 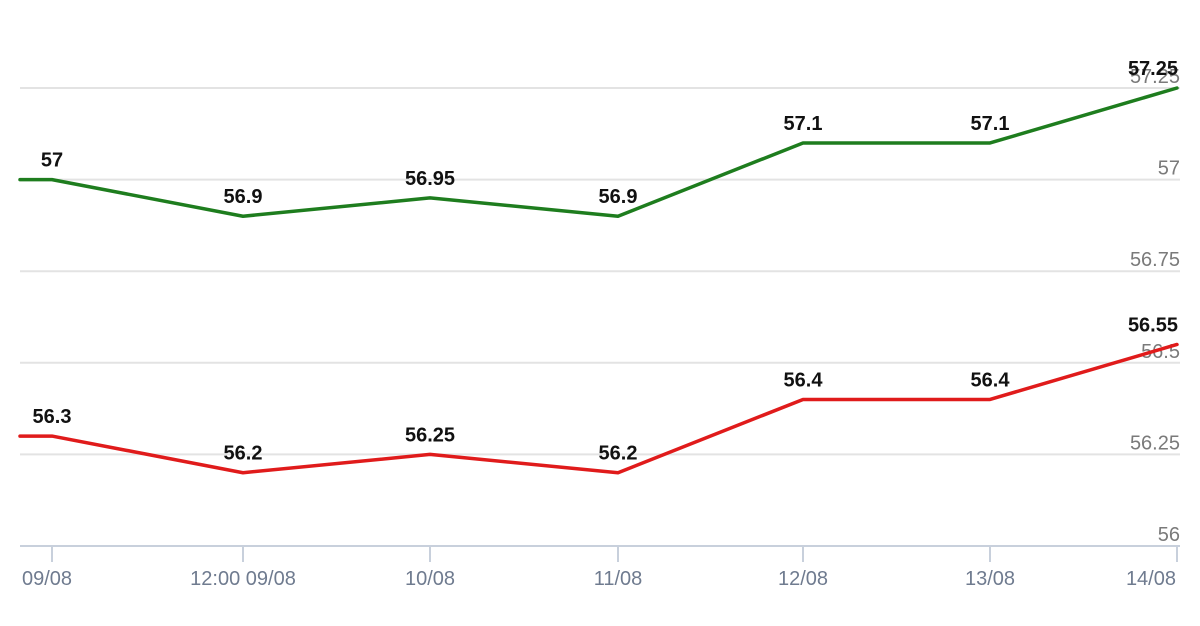 I want to click on x-tick-label: 10/08, so click(x=430, y=579).